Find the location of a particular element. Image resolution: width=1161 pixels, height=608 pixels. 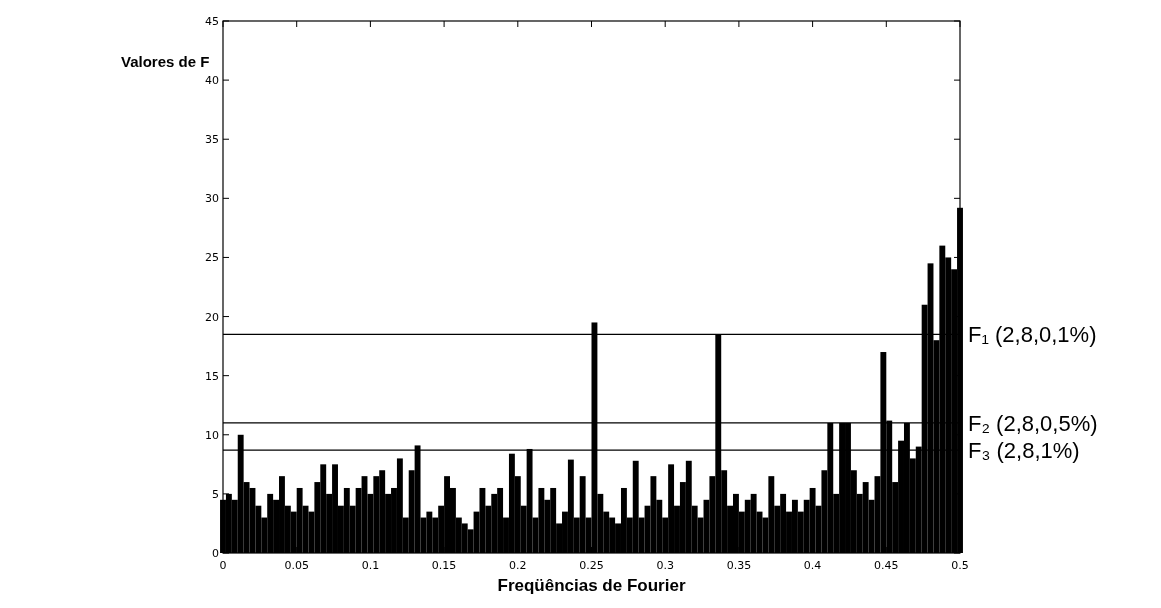

ref-line-label: F₂ (2,8,0,5%) is located at coordinates (1033, 423).